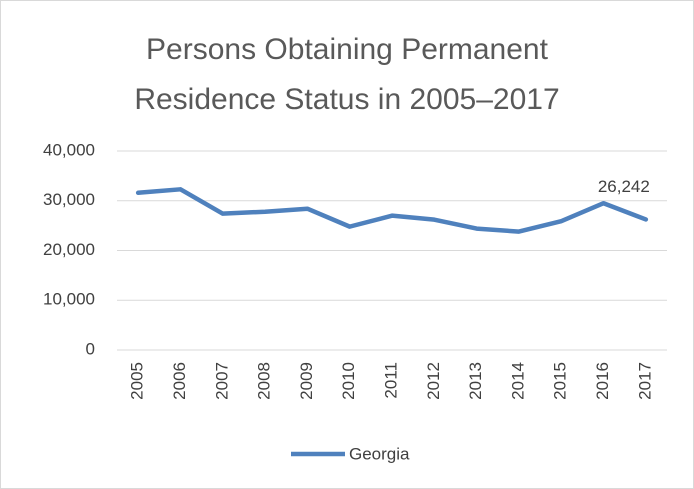 This screenshot has width=694, height=489. What do you see at coordinates (475, 381) in the screenshot?
I see `x-tick-label: 2013` at bounding box center [475, 381].